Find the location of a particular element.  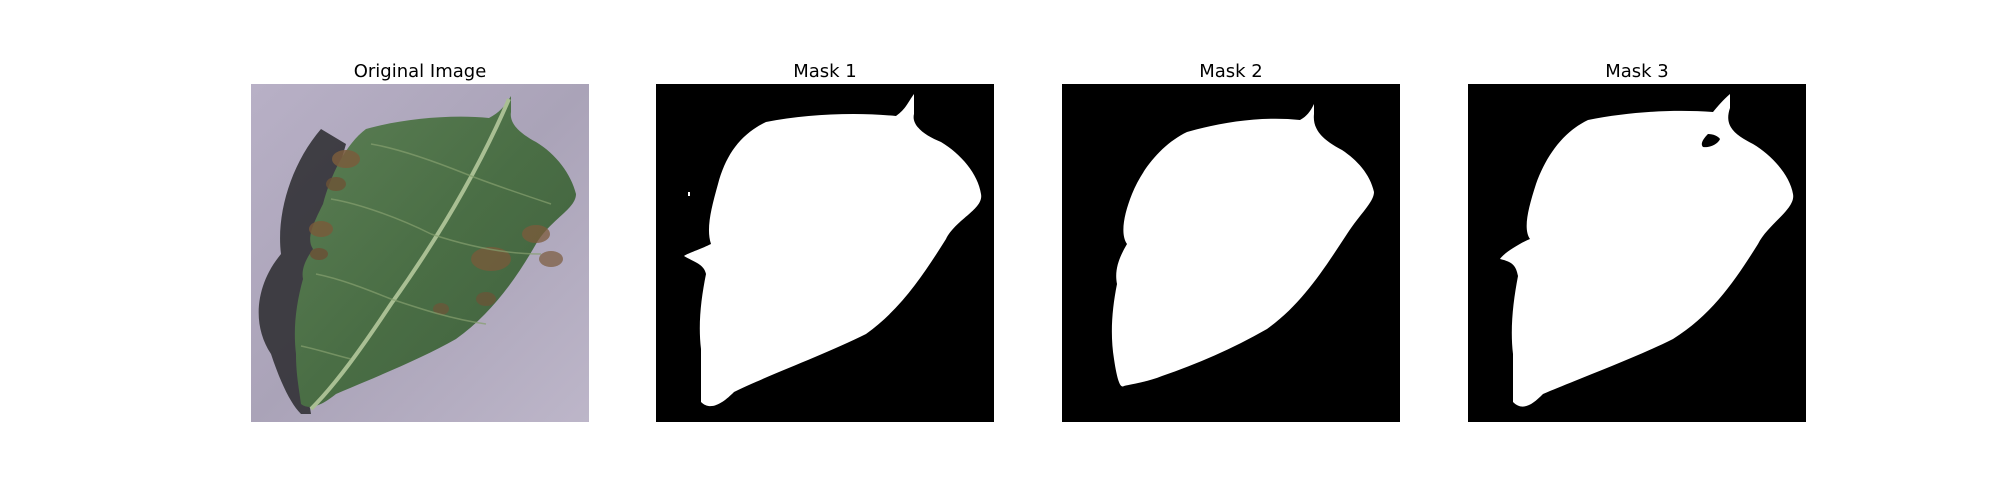

leaf-midrib is located at coordinates (410, 254).